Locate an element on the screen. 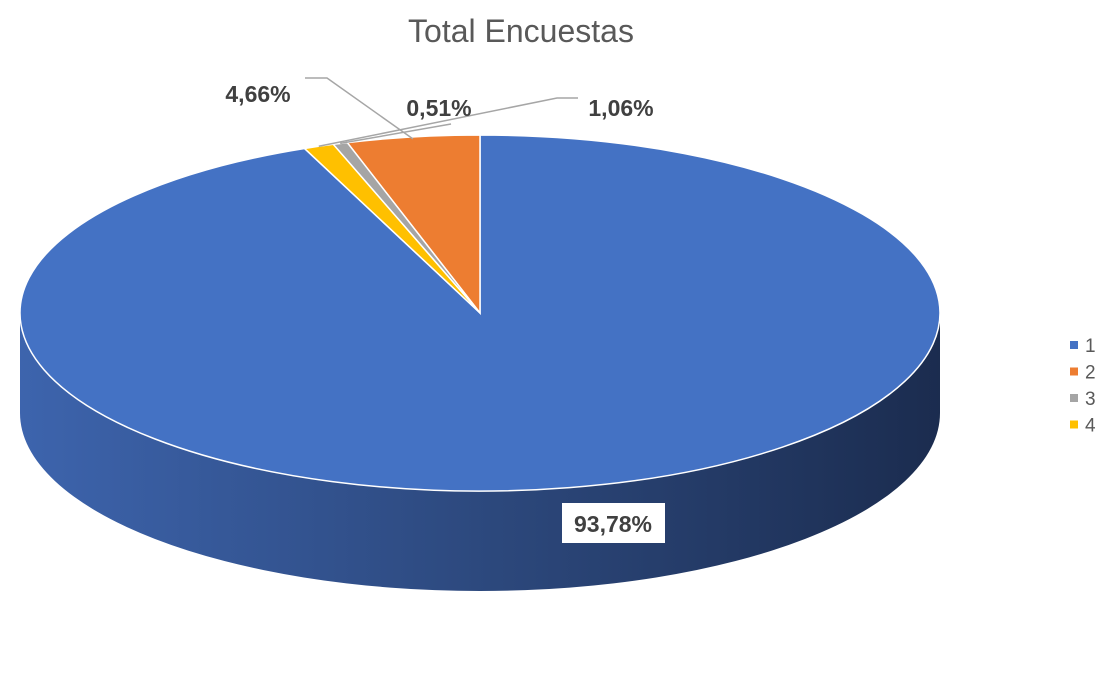  data-label-1: 93,78% is located at coordinates (613, 524).